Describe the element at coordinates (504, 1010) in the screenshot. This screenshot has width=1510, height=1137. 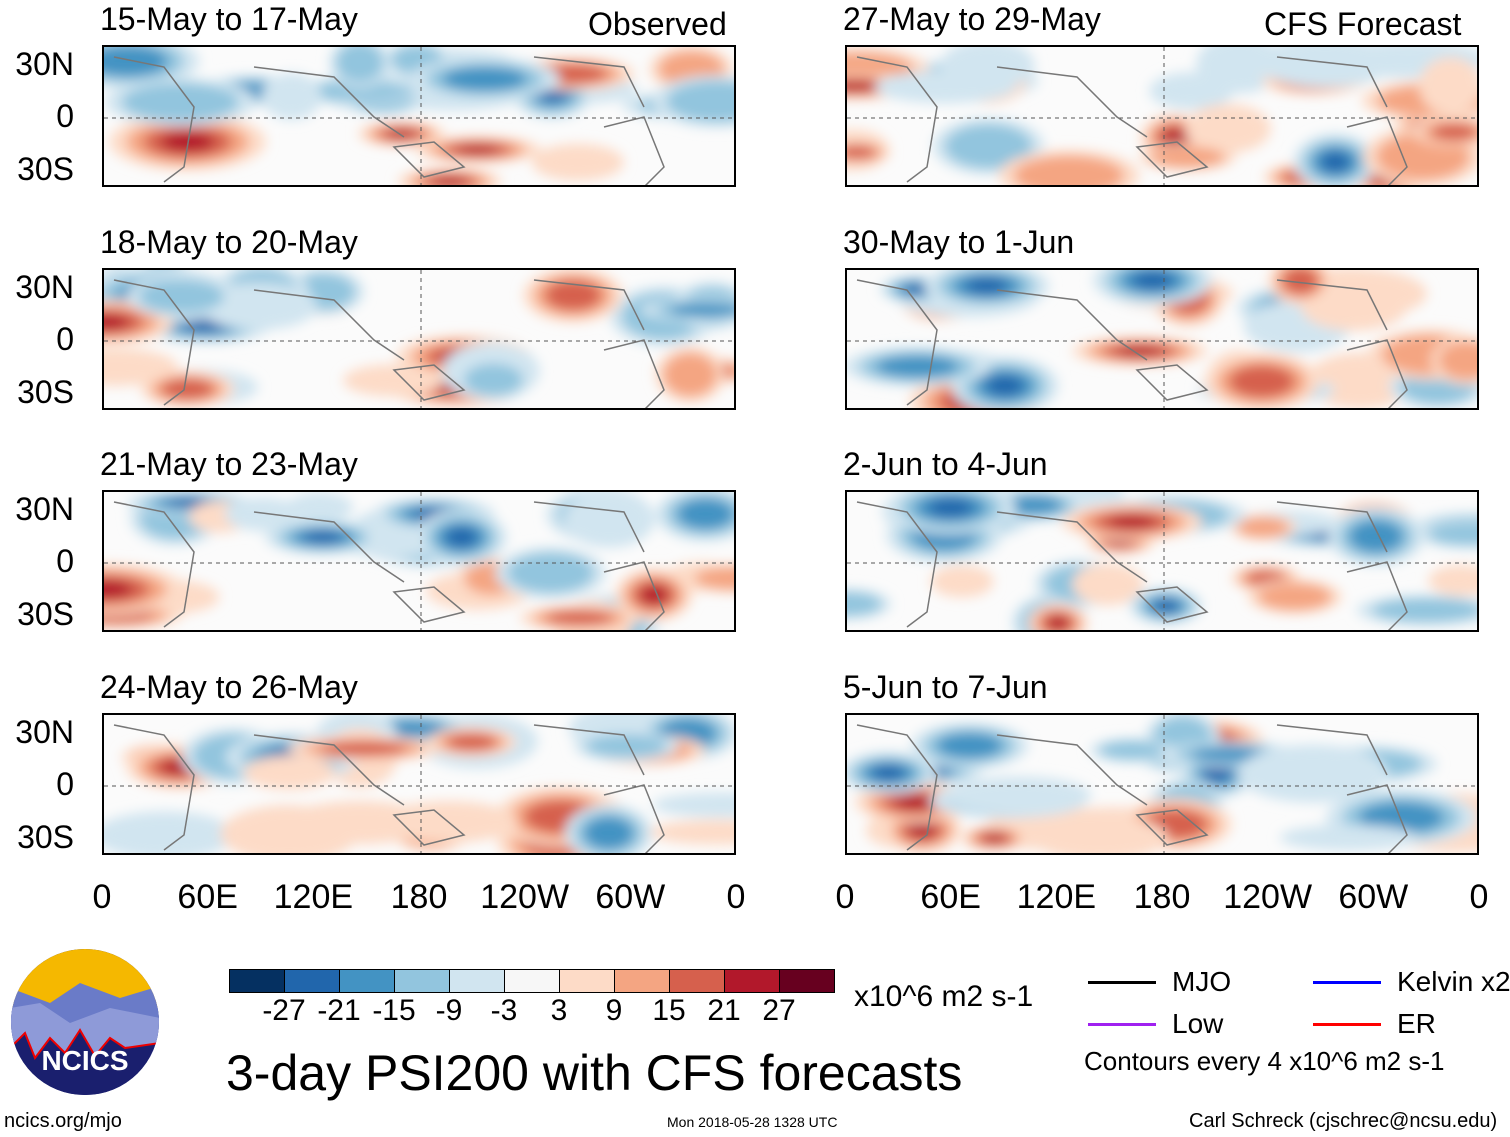
I see `colorbar-tick: -3` at that location.